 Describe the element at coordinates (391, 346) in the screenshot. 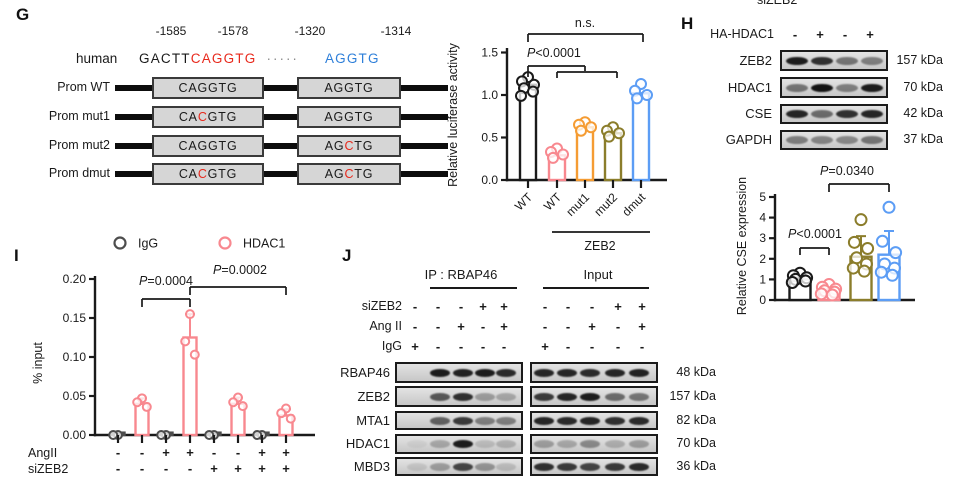

I see `sign-row-label: IgG` at that location.